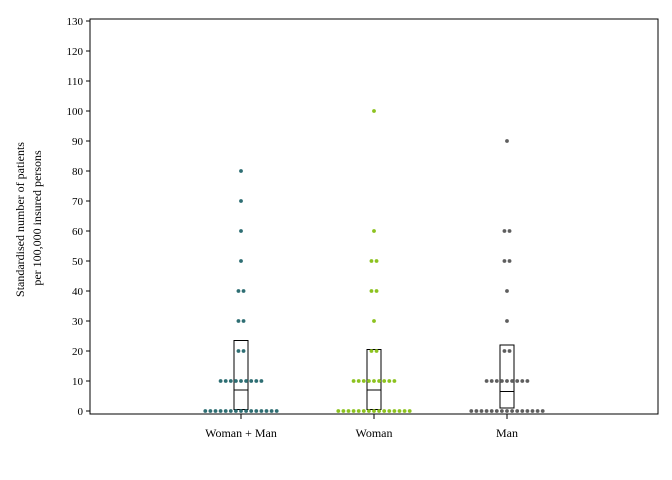  I want to click on y-tick-label: 100, so click(75, 112).